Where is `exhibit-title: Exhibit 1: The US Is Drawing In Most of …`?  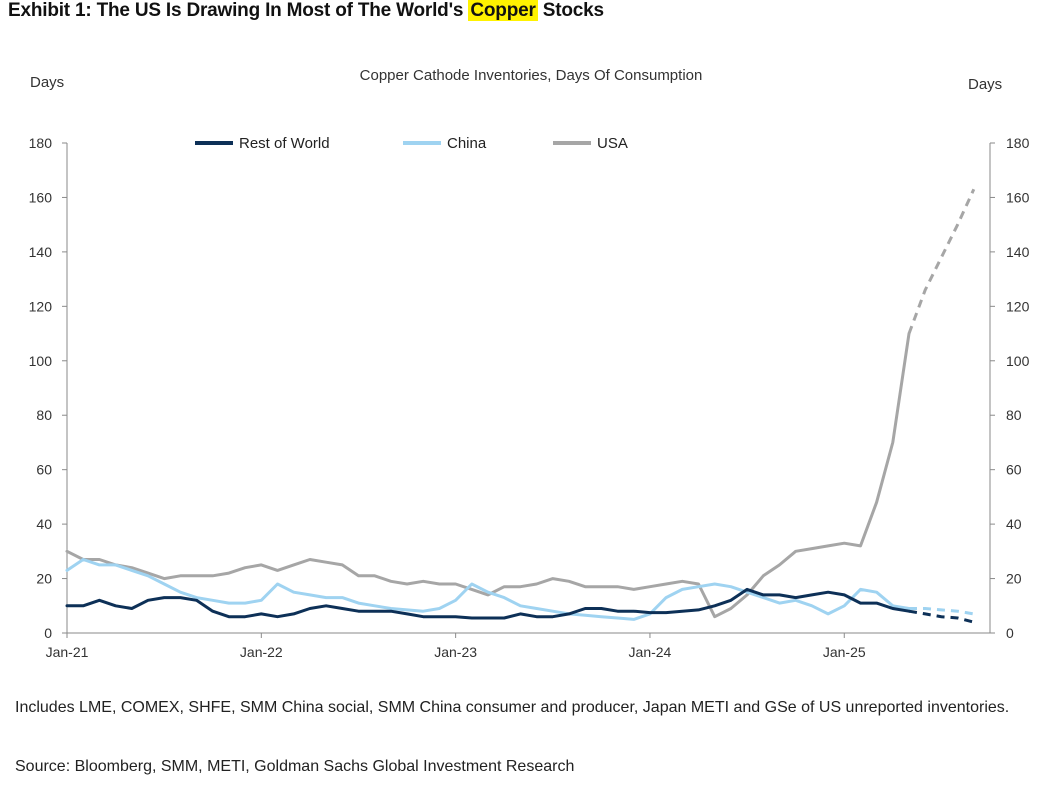
exhibit-title: Exhibit 1: The US Is Drawing In Most of … is located at coordinates (306, 11).